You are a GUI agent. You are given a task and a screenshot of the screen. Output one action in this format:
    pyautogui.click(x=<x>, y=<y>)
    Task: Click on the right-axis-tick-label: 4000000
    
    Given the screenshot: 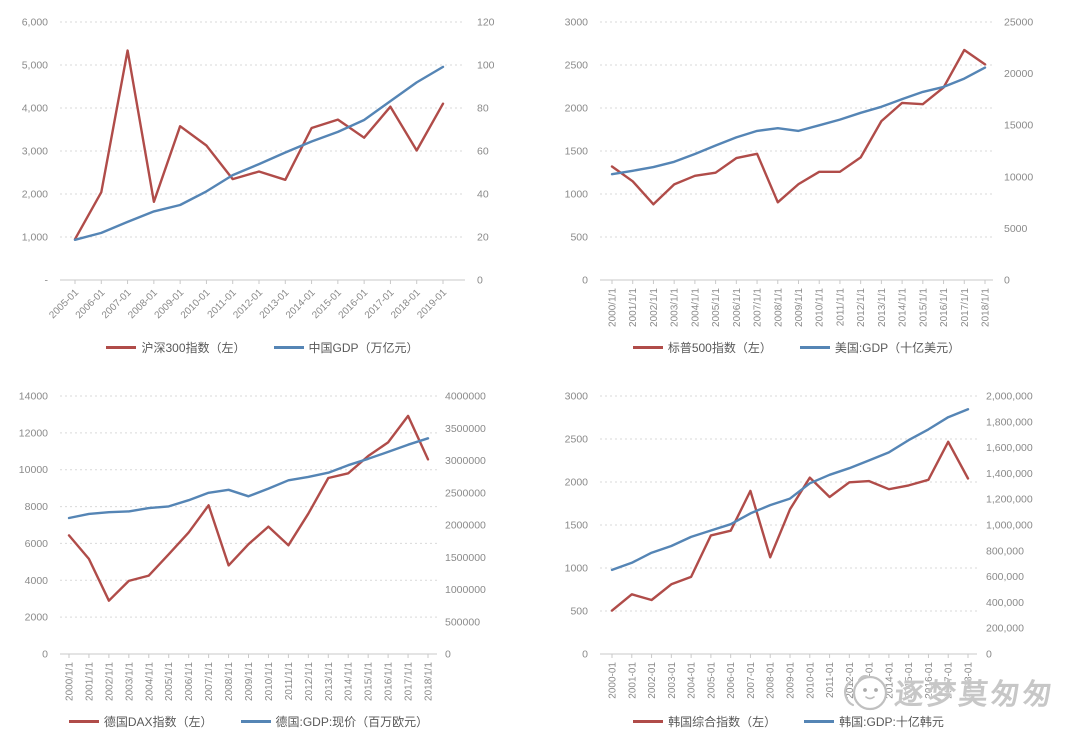 What is the action you would take?
    pyautogui.click(x=465, y=397)
    